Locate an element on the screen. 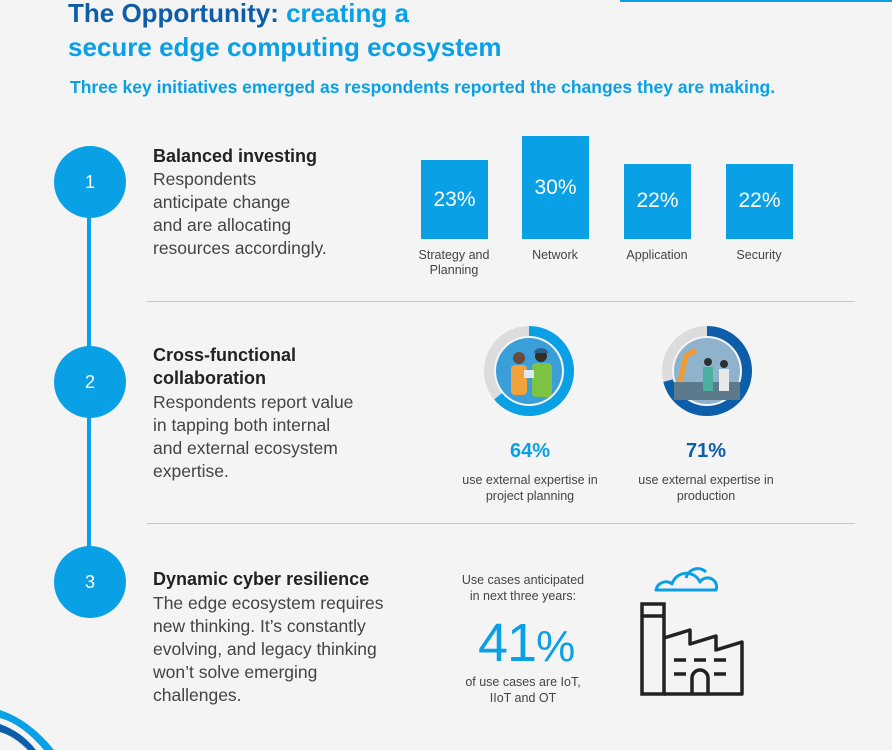 This screenshot has height=750, width=892. ring-1-percent: 64% is located at coordinates (530, 451).